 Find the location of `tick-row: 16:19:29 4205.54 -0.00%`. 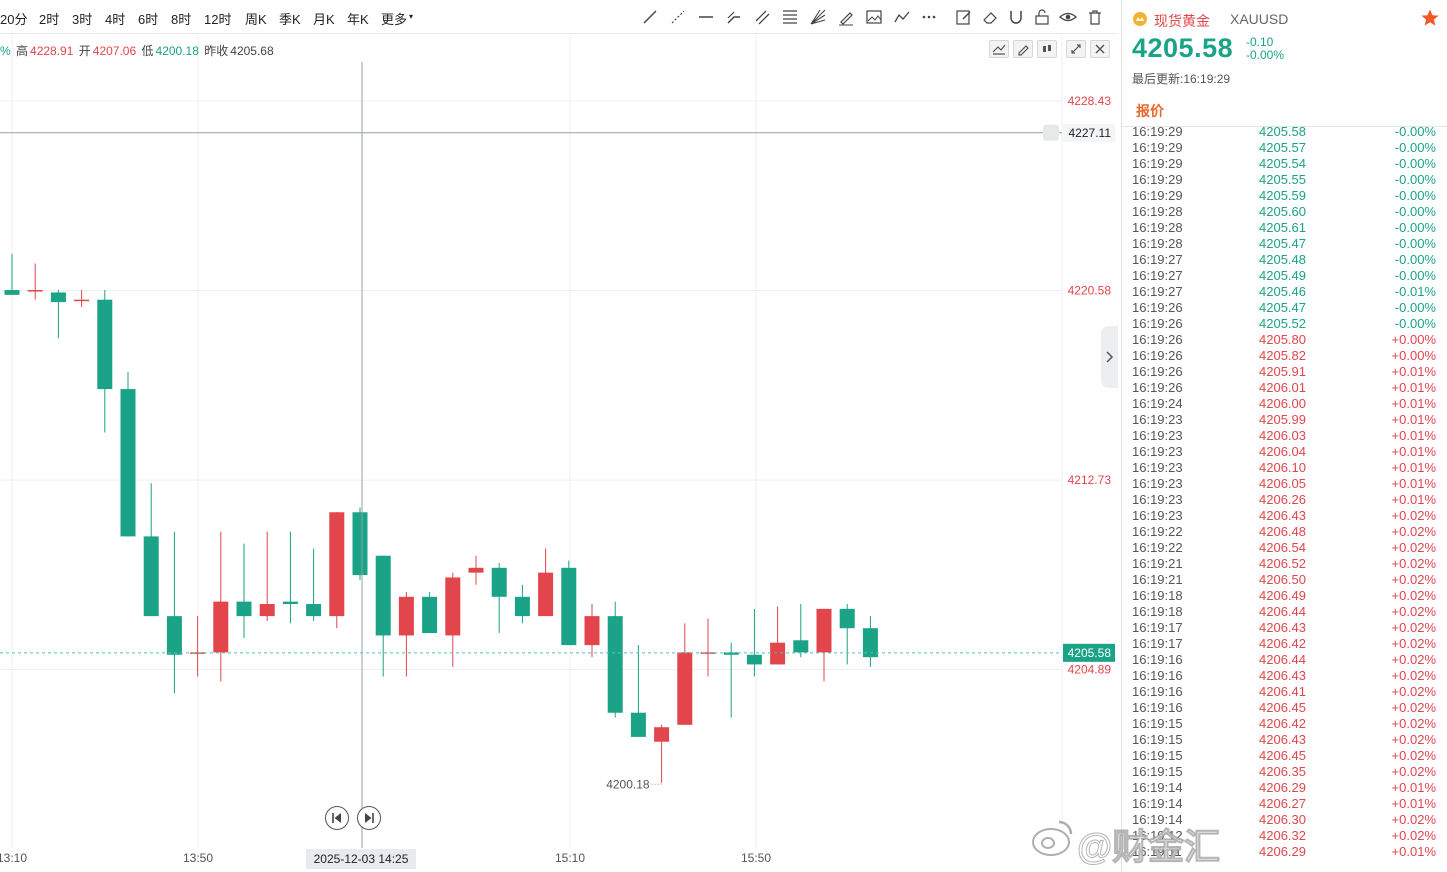

tick-row: 16:19:29 4205.54 -0.00% is located at coordinates (1284, 164).